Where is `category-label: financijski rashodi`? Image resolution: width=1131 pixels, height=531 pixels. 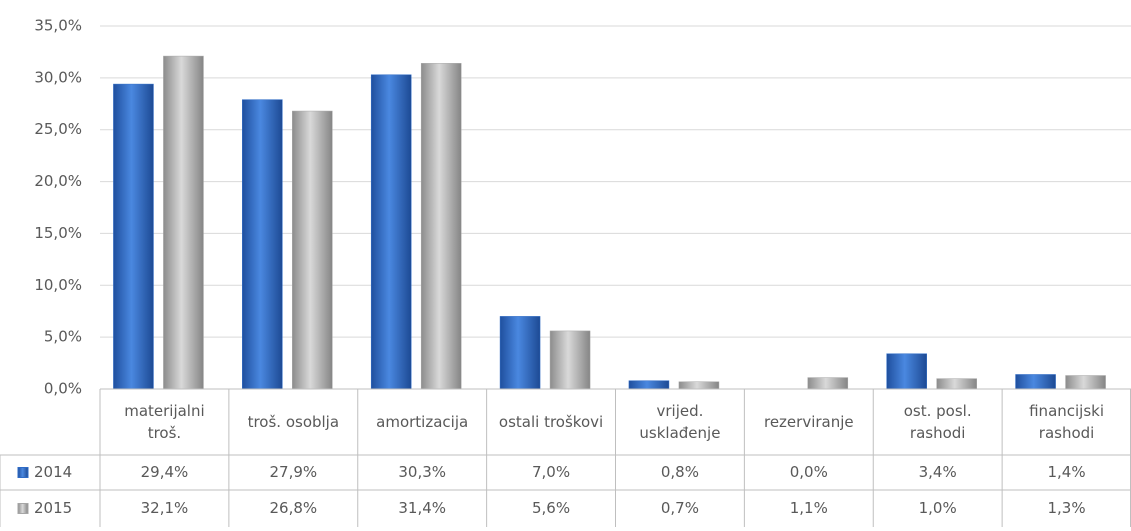
category-label: financijski rashodi is located at coordinates (1067, 422).